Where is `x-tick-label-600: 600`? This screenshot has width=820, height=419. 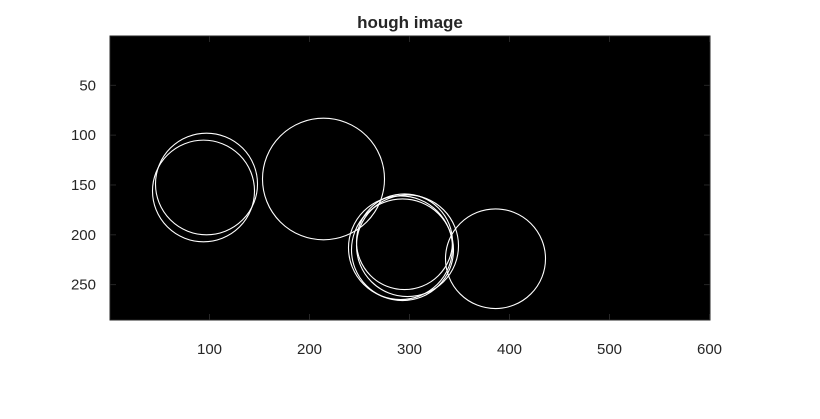
x-tick-label-600: 600 is located at coordinates (709, 349).